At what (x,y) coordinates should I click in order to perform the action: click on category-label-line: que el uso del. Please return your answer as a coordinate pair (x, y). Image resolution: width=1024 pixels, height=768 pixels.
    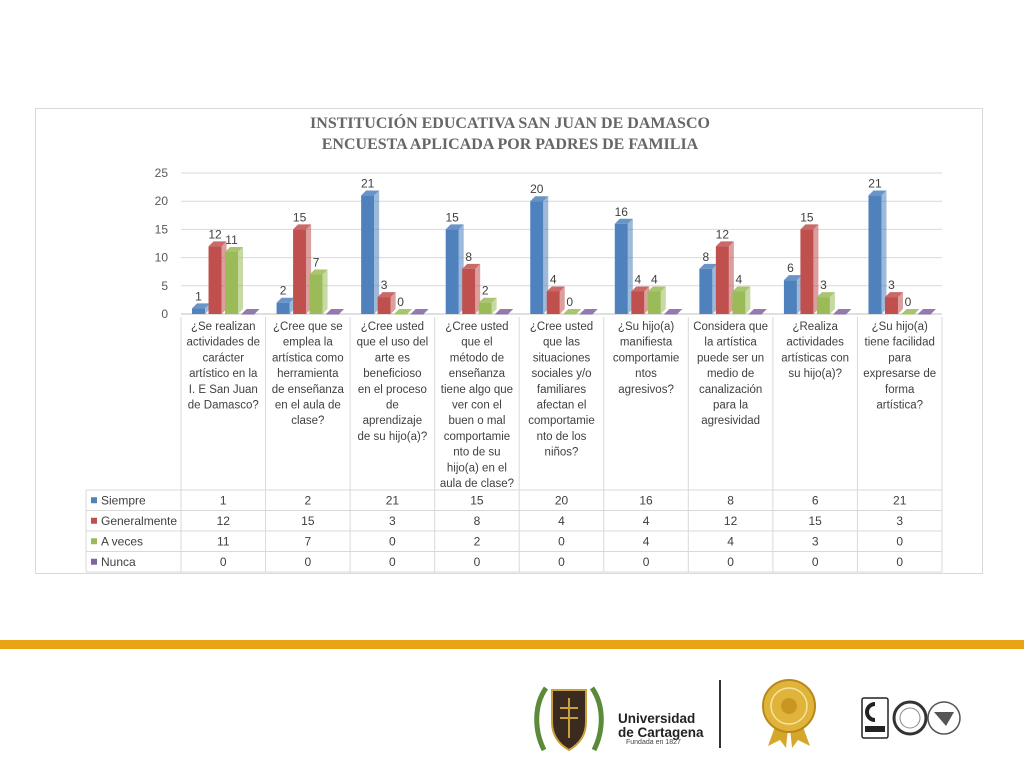
    Looking at the image, I should click on (393, 343).